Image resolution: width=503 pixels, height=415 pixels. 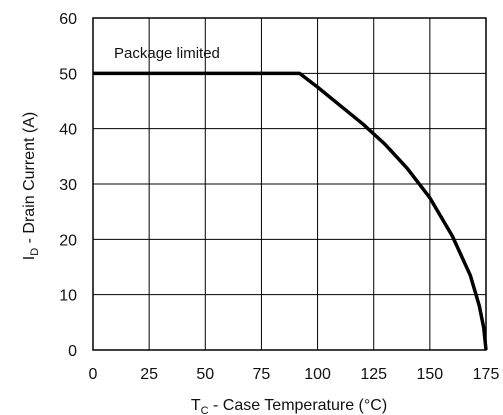 I want to click on y-tick-label: 40, so click(x=68, y=130).